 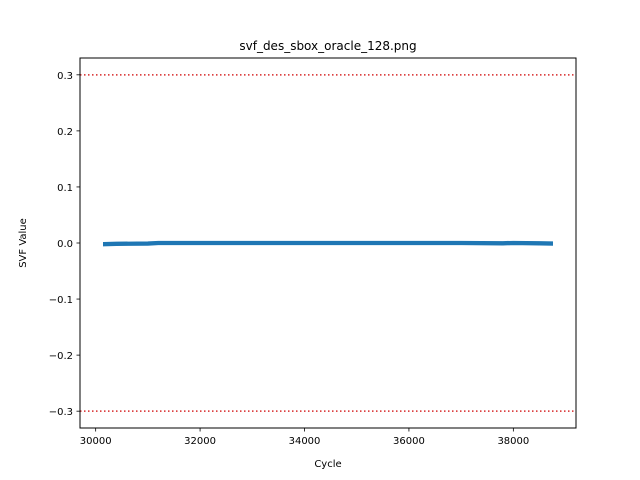 I want to click on x-axis-label: Cycle, so click(x=327, y=464).